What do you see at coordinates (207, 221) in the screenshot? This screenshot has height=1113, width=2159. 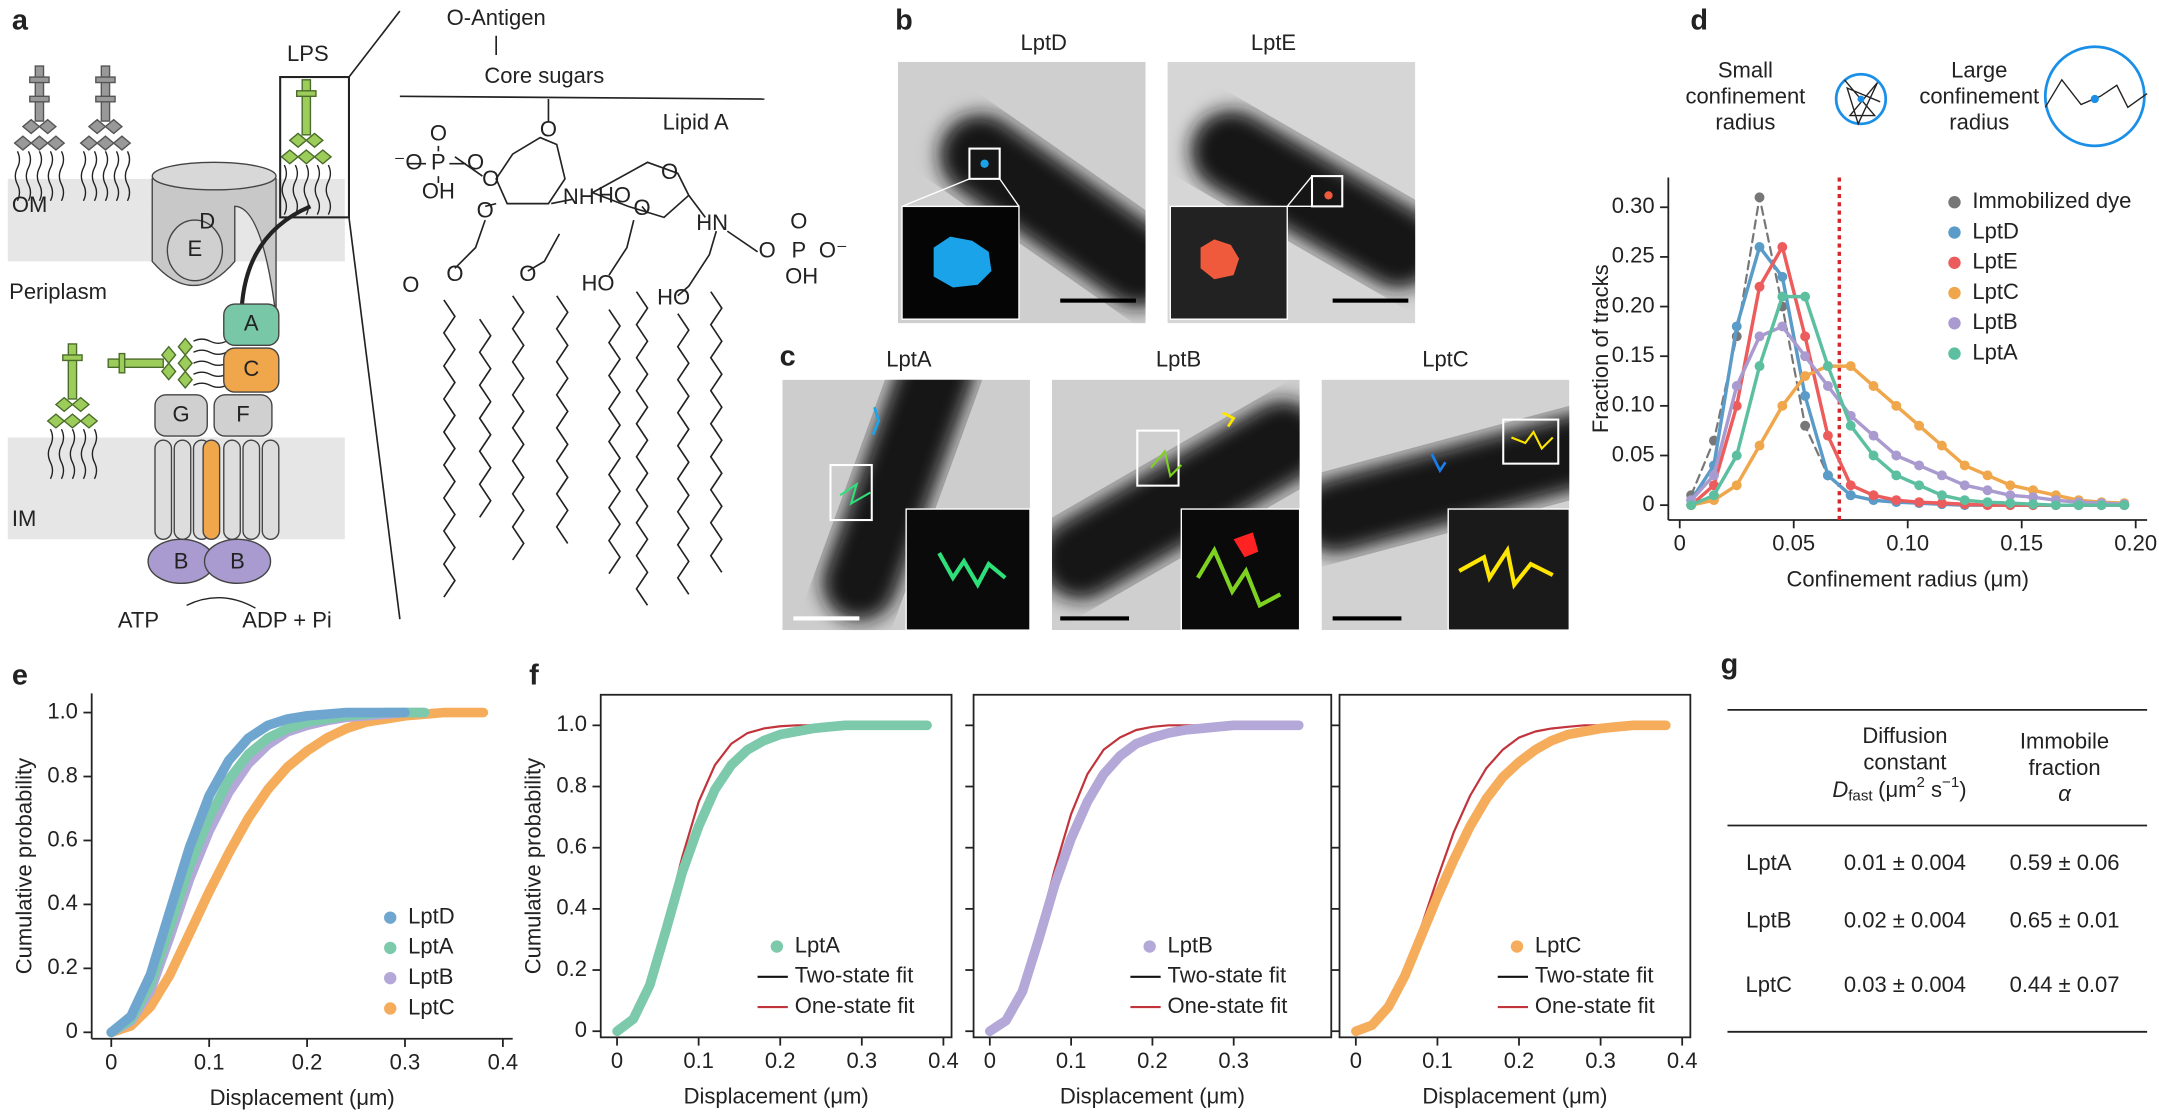 I see `protein-label: D` at bounding box center [207, 221].